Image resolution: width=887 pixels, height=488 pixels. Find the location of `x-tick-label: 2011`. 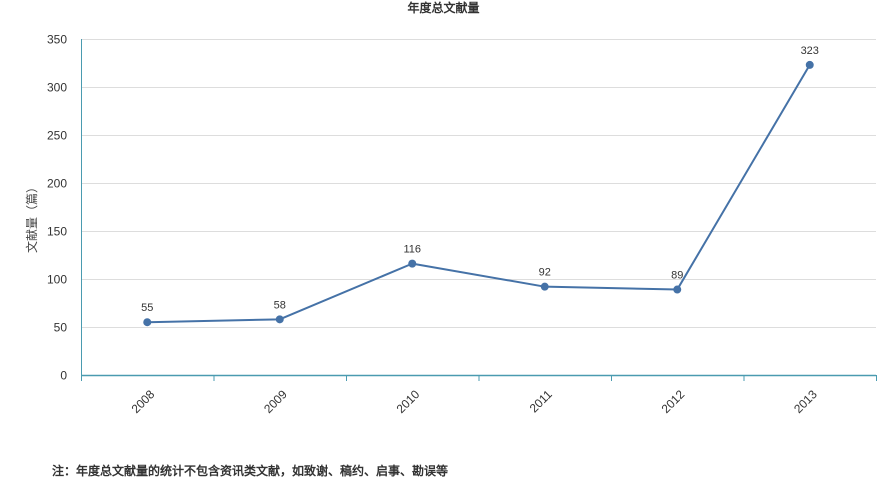

x-tick-label: 2011 is located at coordinates (541, 401).